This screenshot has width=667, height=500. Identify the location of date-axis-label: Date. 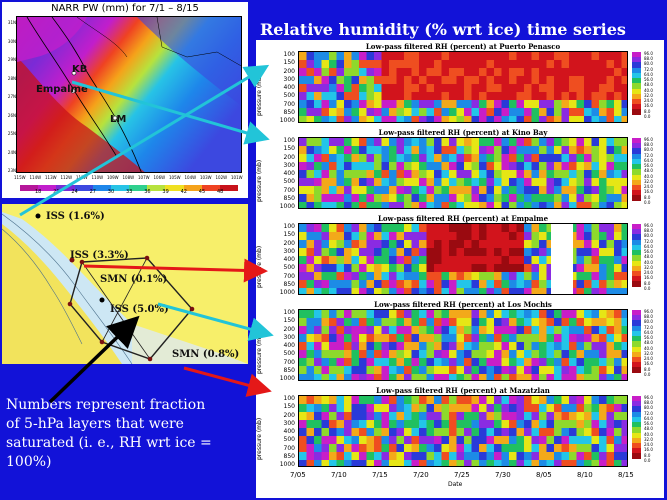
(455, 484).